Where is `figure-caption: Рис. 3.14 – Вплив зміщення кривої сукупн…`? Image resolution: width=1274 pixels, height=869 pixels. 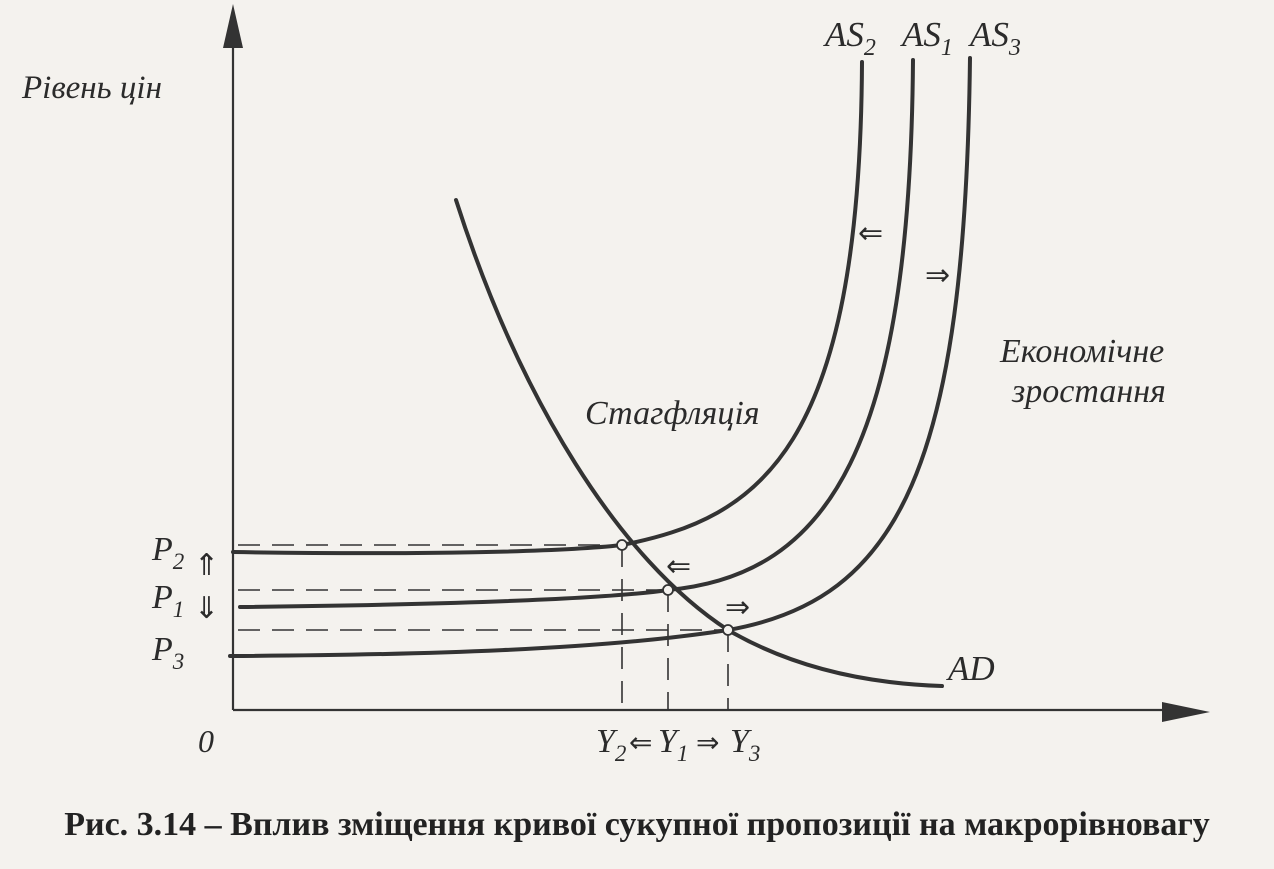
figure-caption: Рис. 3.14 – Вплив зміщення кривої сукупн… is located at coordinates (637, 824).